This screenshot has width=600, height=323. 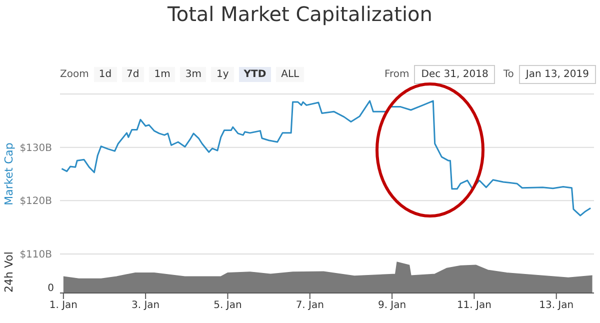 I want to click on x-tick-label: 1. Jan, so click(x=63, y=306).